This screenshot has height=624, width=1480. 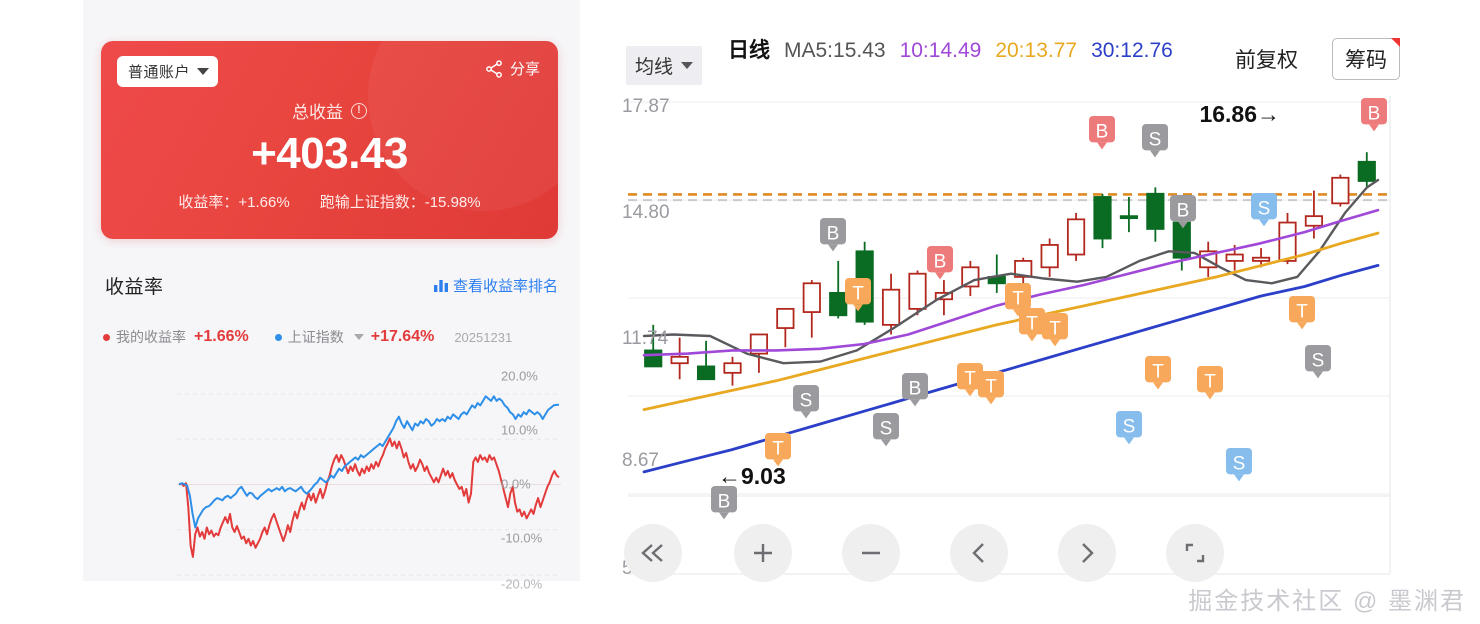 I want to click on double-chevron-left-icon, so click(x=652, y=553).